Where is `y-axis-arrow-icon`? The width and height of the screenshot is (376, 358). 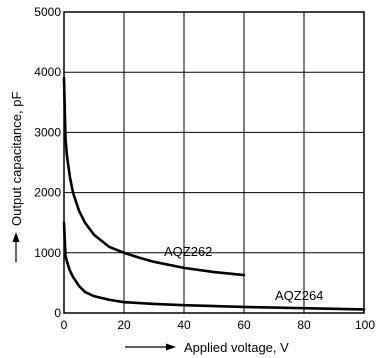 y-axis-arrow-icon is located at coordinates (16, 247).